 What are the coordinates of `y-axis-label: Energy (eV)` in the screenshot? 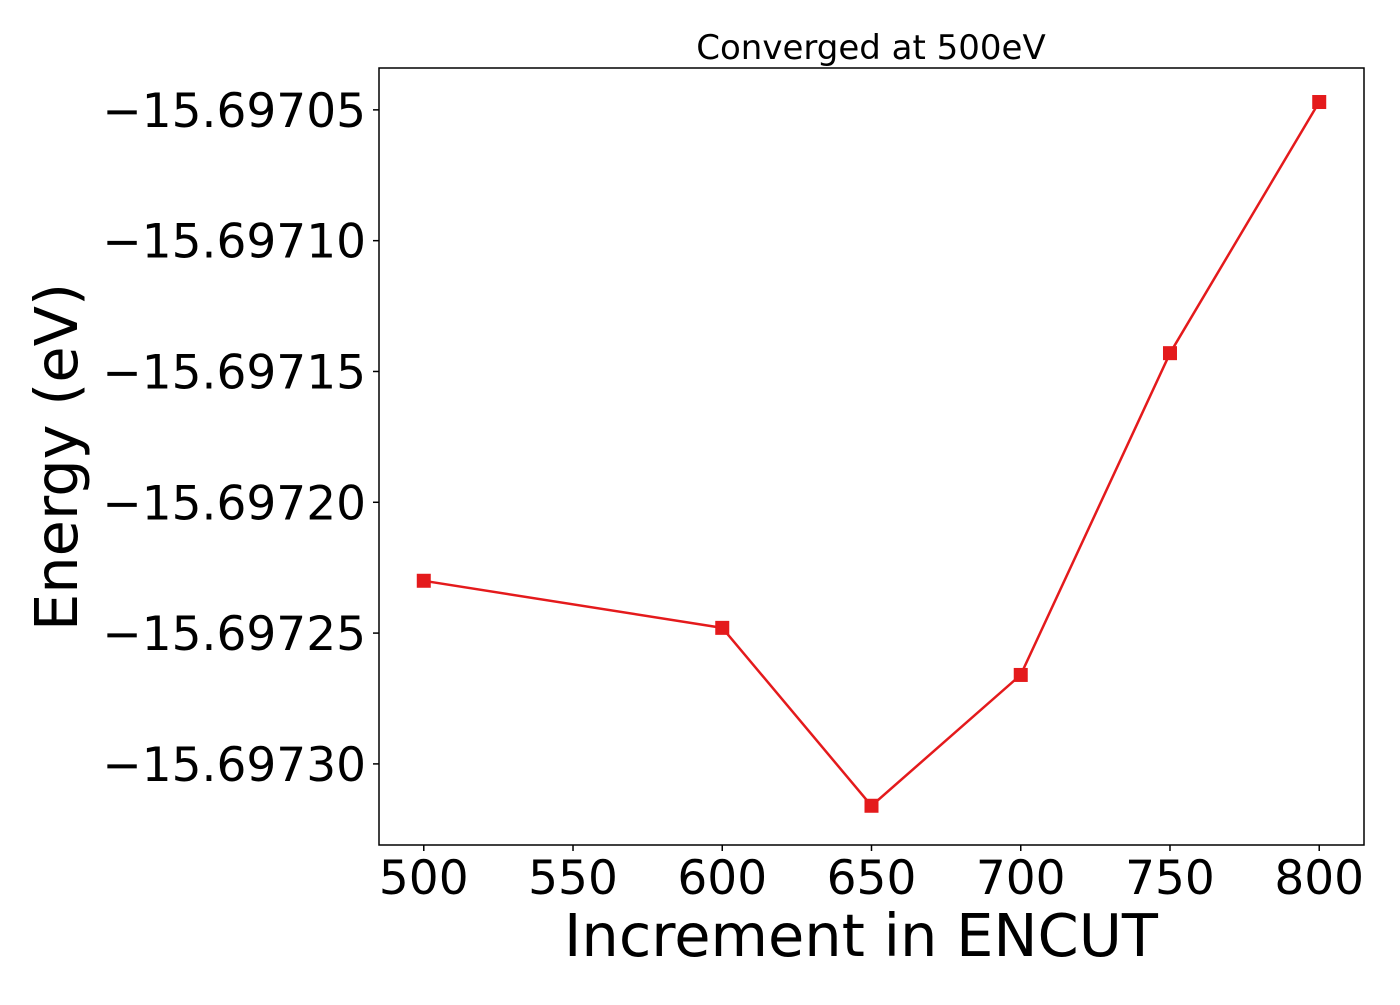 It's located at (56, 457).